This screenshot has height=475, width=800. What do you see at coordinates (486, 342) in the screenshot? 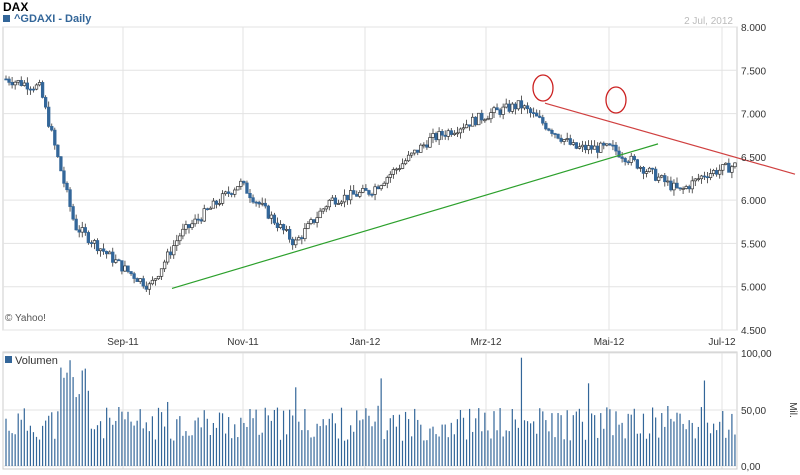
I see `date-tick-label: Mrz-12` at bounding box center [486, 342].